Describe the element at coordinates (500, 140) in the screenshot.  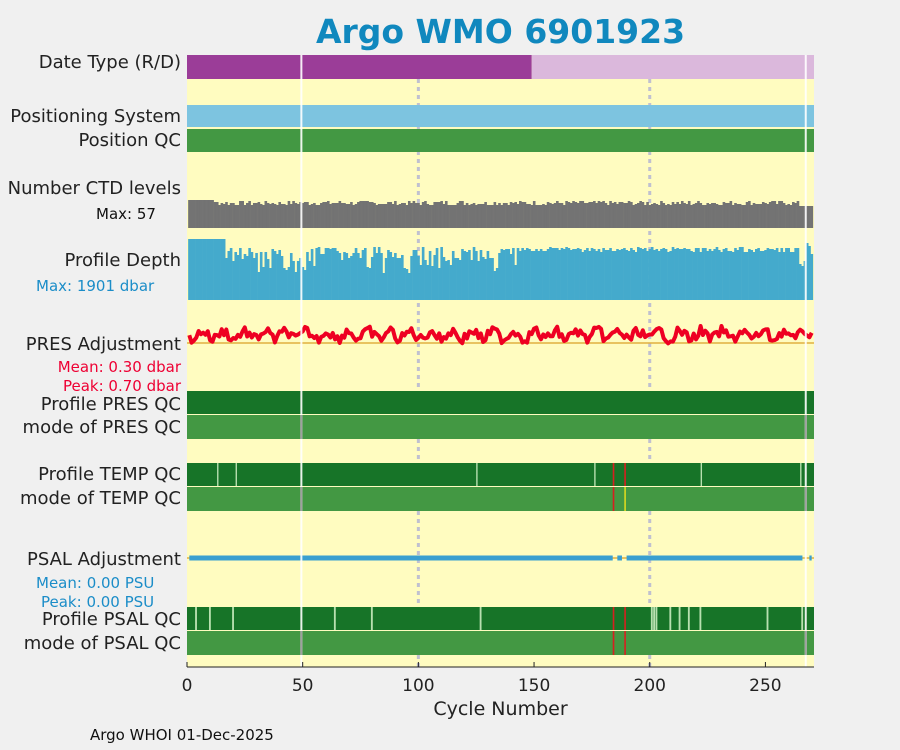
I see `position-qc-bar` at that location.